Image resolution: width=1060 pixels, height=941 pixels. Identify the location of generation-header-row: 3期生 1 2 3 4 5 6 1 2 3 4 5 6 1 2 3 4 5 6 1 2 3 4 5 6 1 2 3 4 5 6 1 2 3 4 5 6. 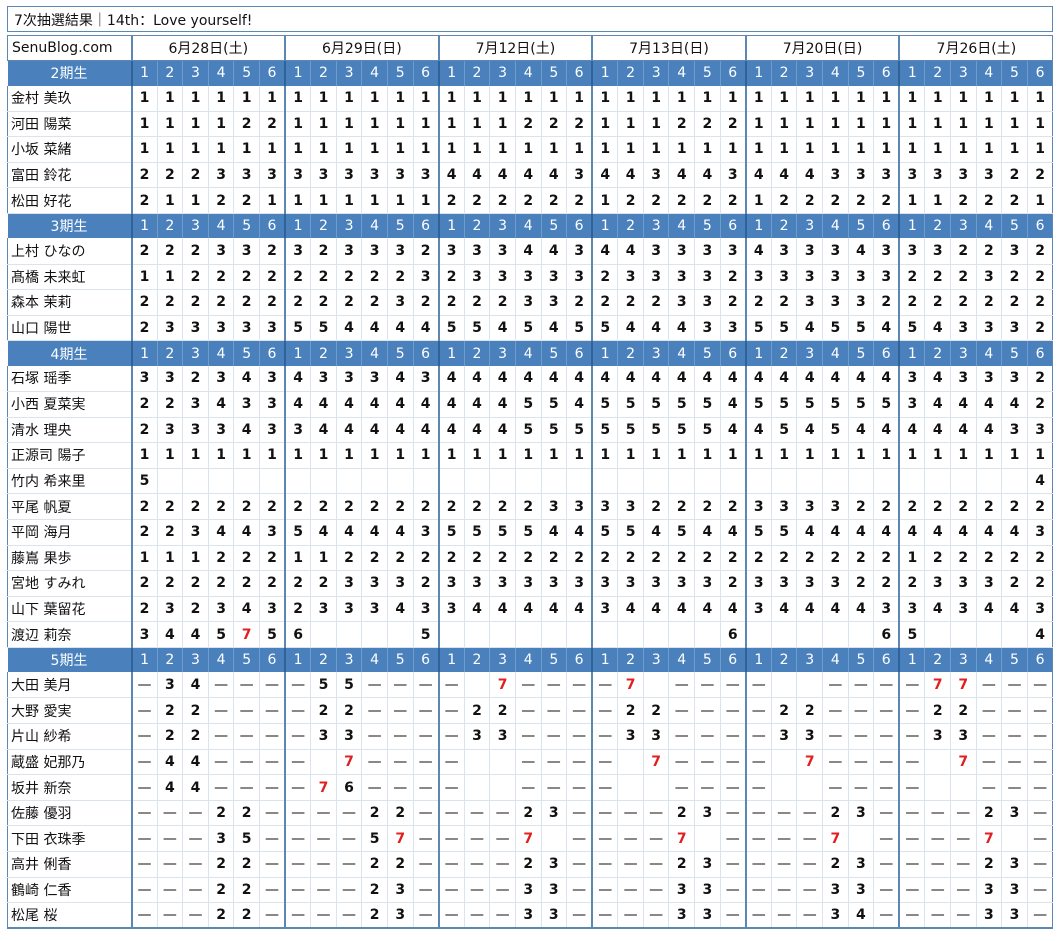
(530, 226).